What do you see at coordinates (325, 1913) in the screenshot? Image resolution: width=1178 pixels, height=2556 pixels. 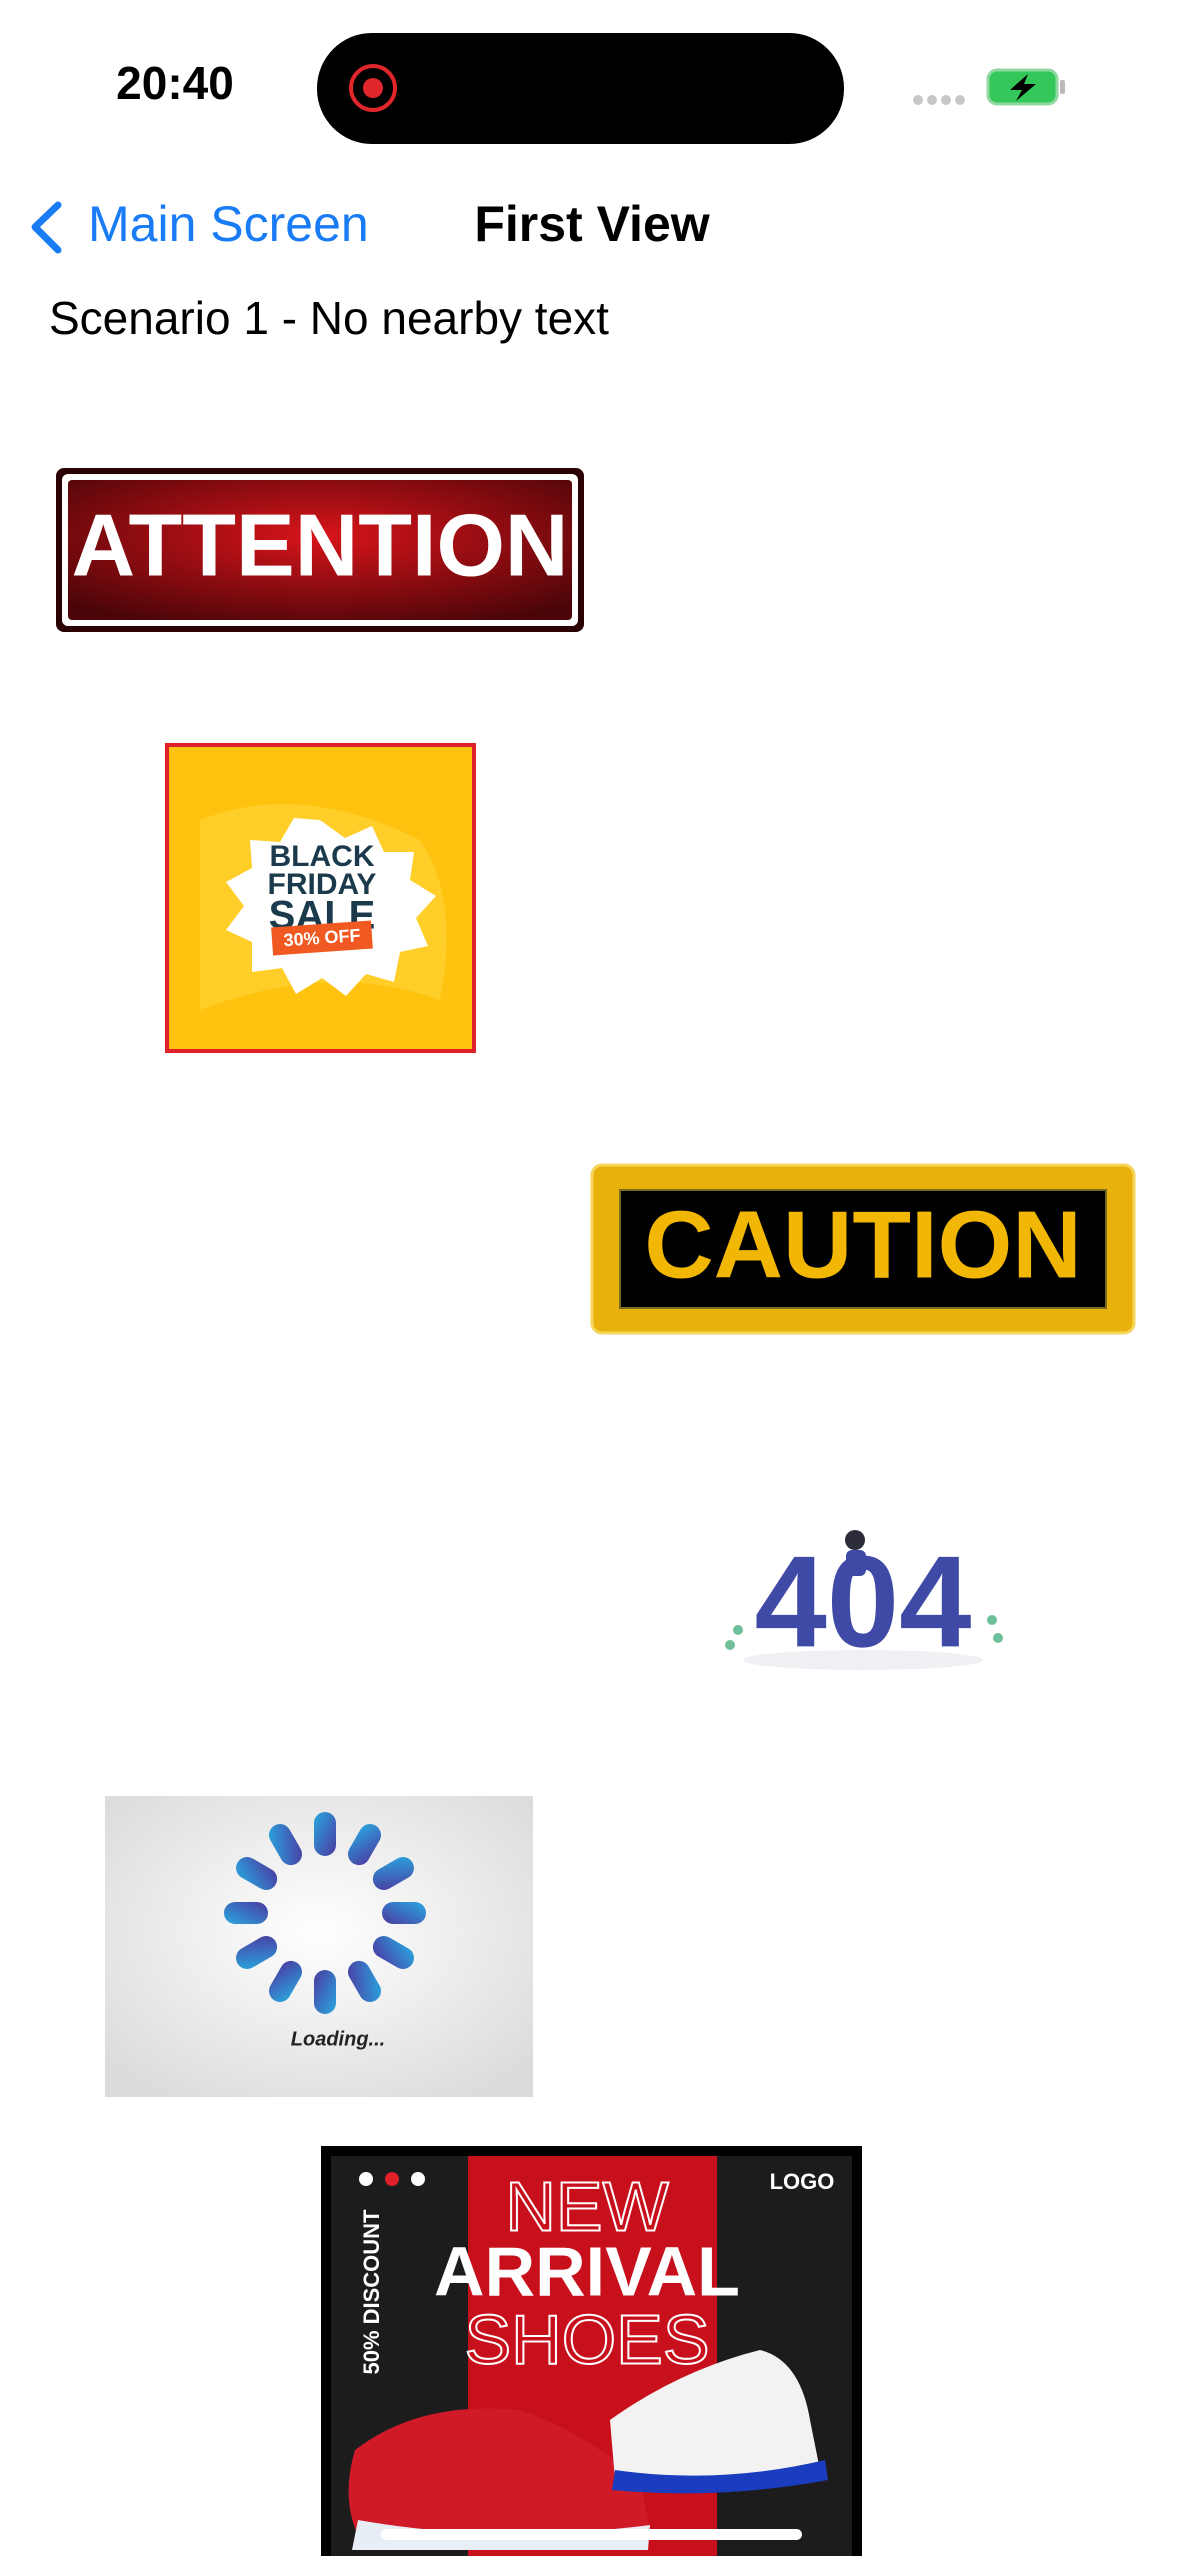 I see `spinner` at bounding box center [325, 1913].